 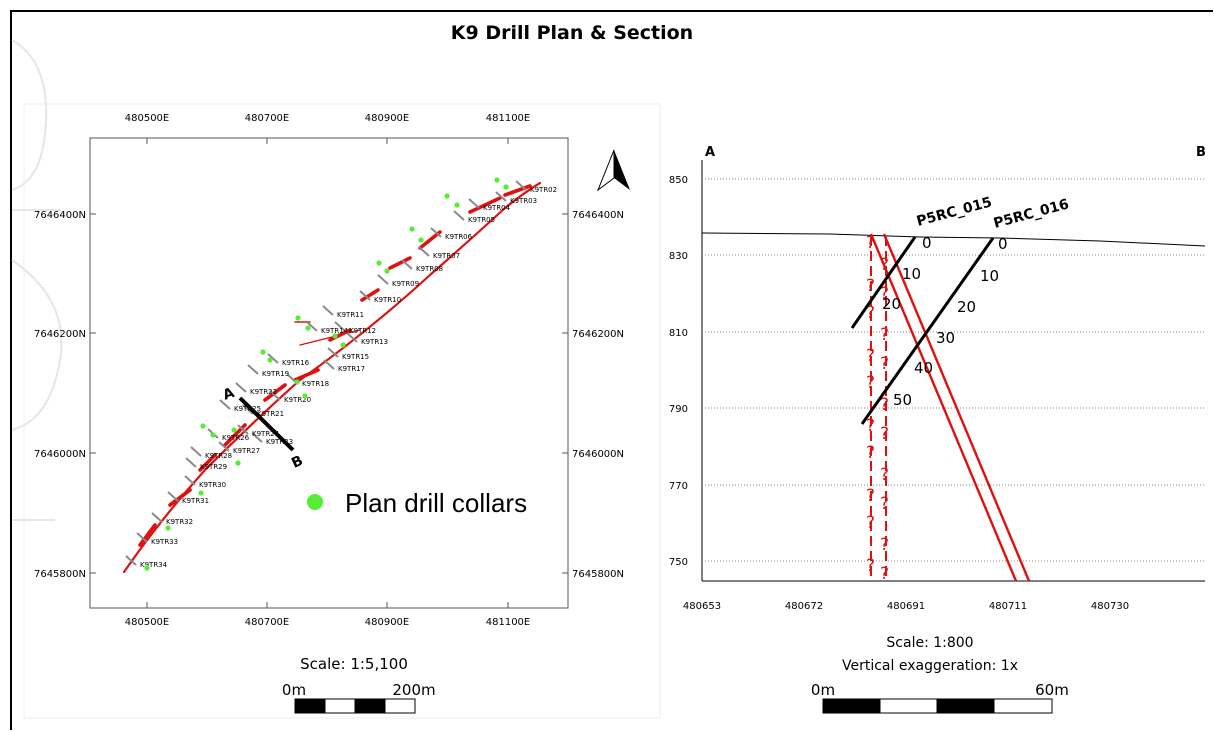 What do you see at coordinates (270, 414) in the screenshot?
I see `trench-label: K9TR21` at bounding box center [270, 414].